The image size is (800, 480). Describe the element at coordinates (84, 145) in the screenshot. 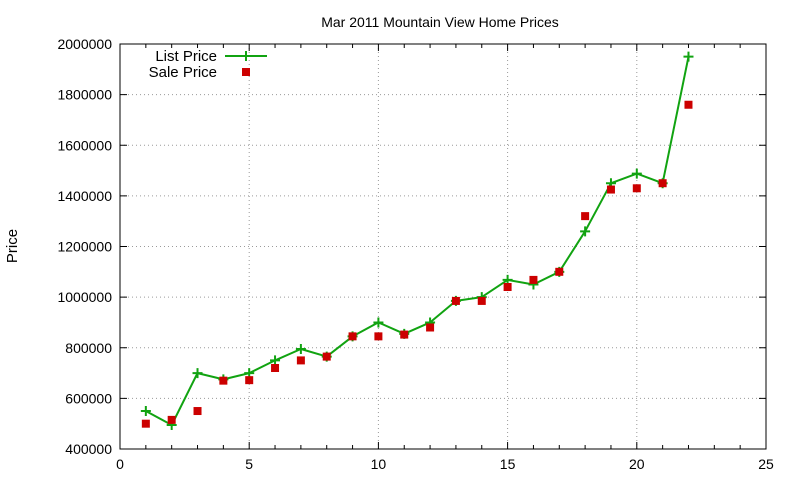

I see `y-tick-label: 1600000` at that location.